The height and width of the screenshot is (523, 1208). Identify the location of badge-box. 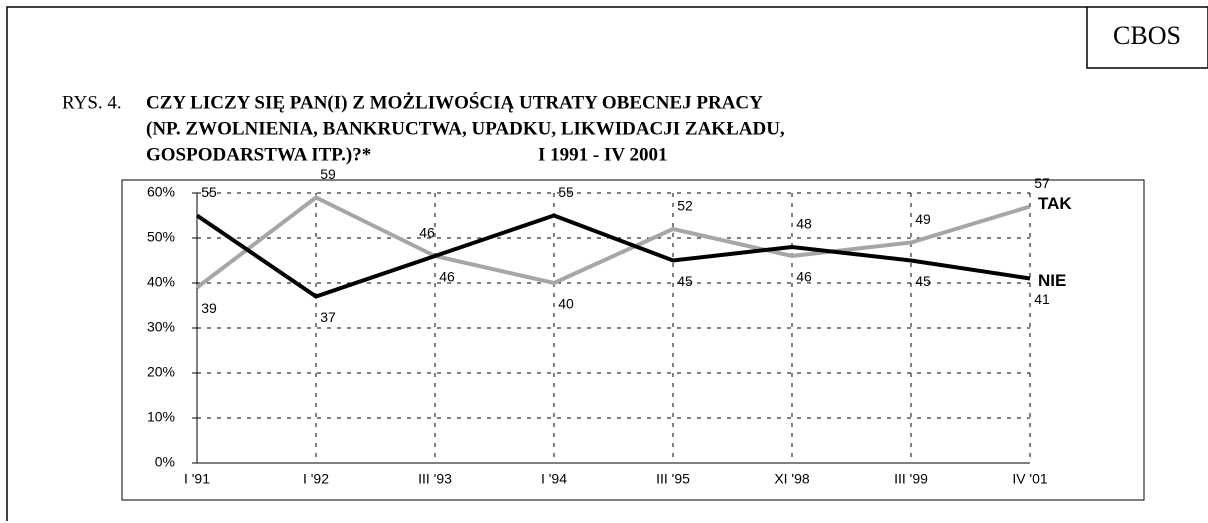
(1147, 37).